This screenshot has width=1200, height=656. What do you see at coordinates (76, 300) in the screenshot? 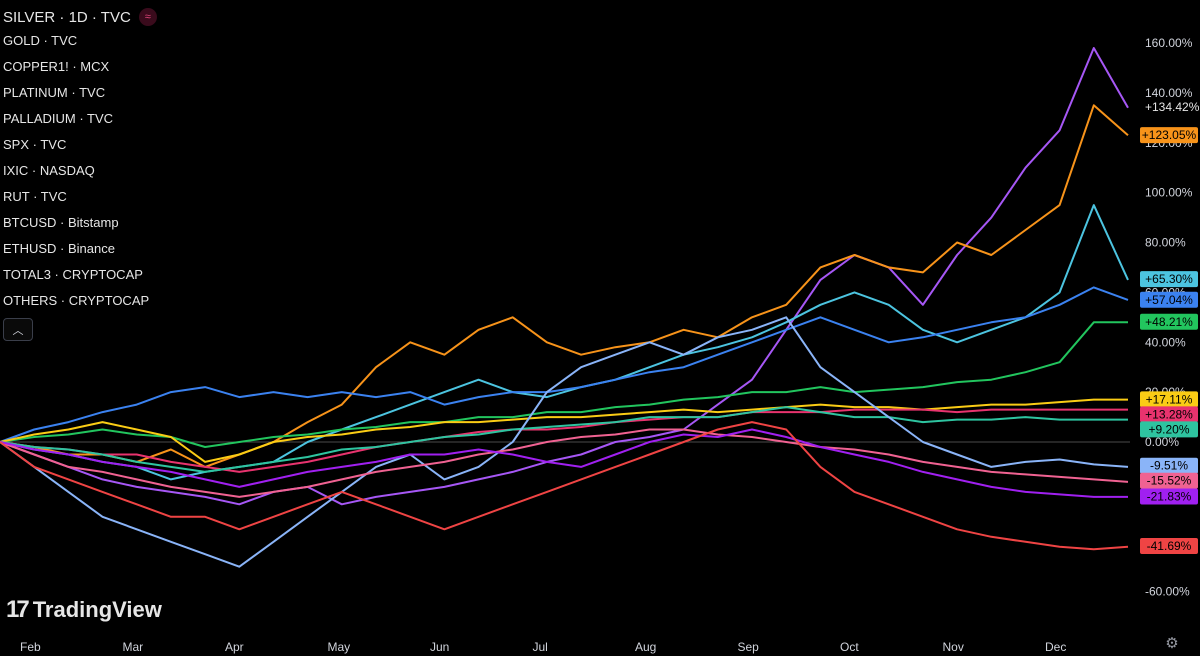
I see `legend-item: OTHERS · CRYPTOCAP` at bounding box center [76, 300].